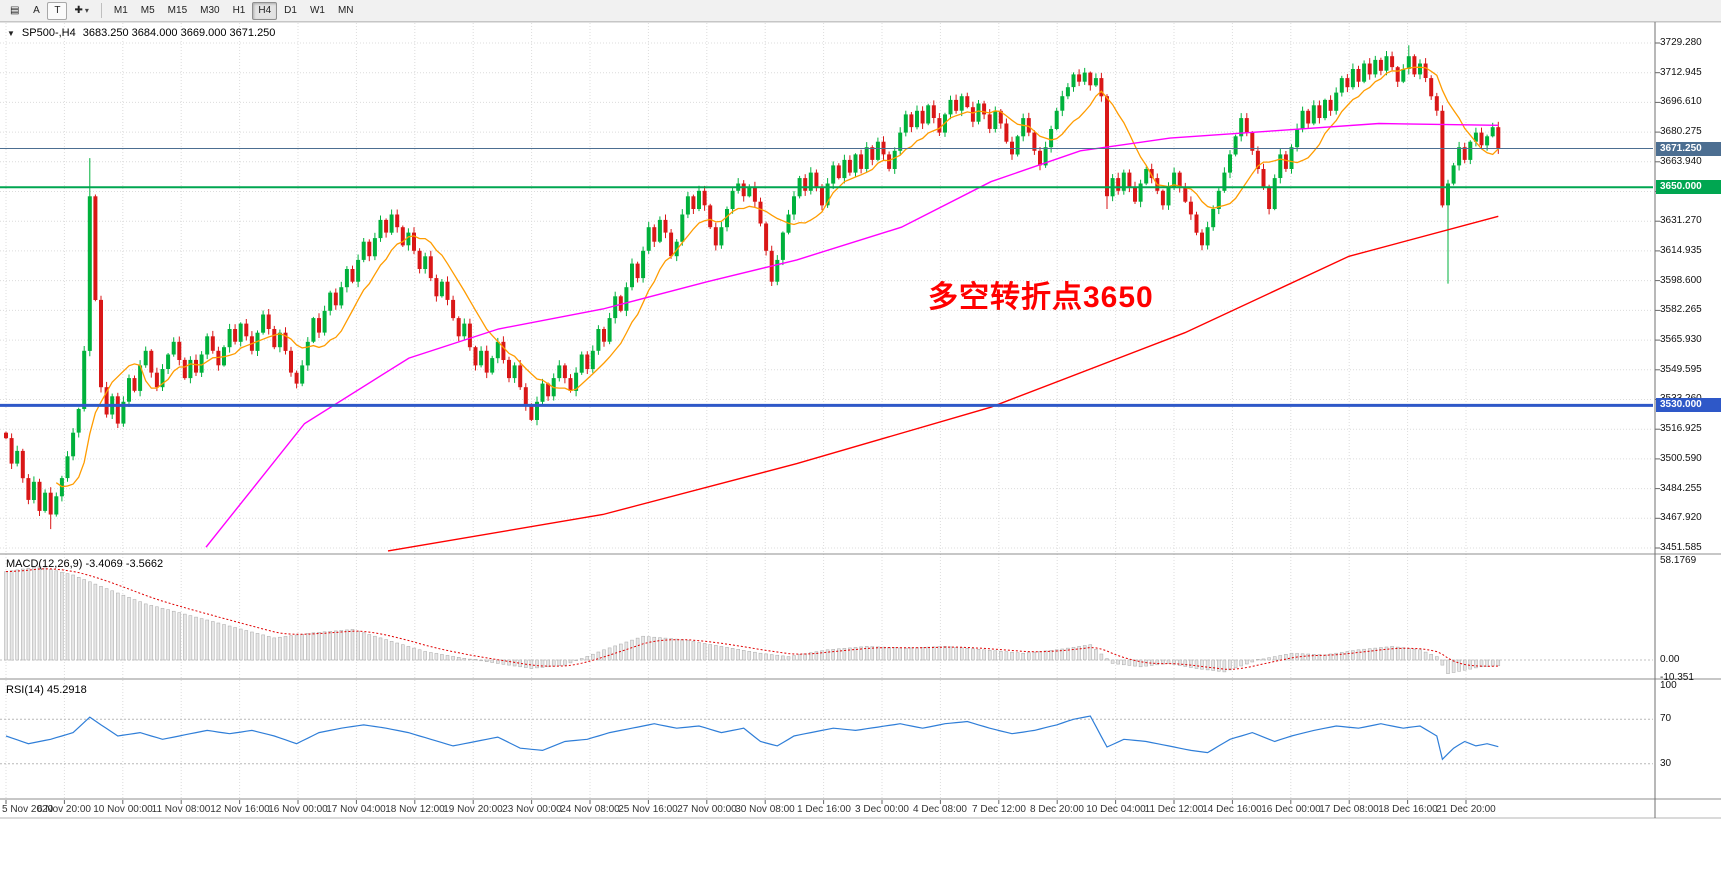 Image resolution: width=1721 pixels, height=894 pixels. I want to click on price-tick-label: 3712.945, so click(1681, 72).